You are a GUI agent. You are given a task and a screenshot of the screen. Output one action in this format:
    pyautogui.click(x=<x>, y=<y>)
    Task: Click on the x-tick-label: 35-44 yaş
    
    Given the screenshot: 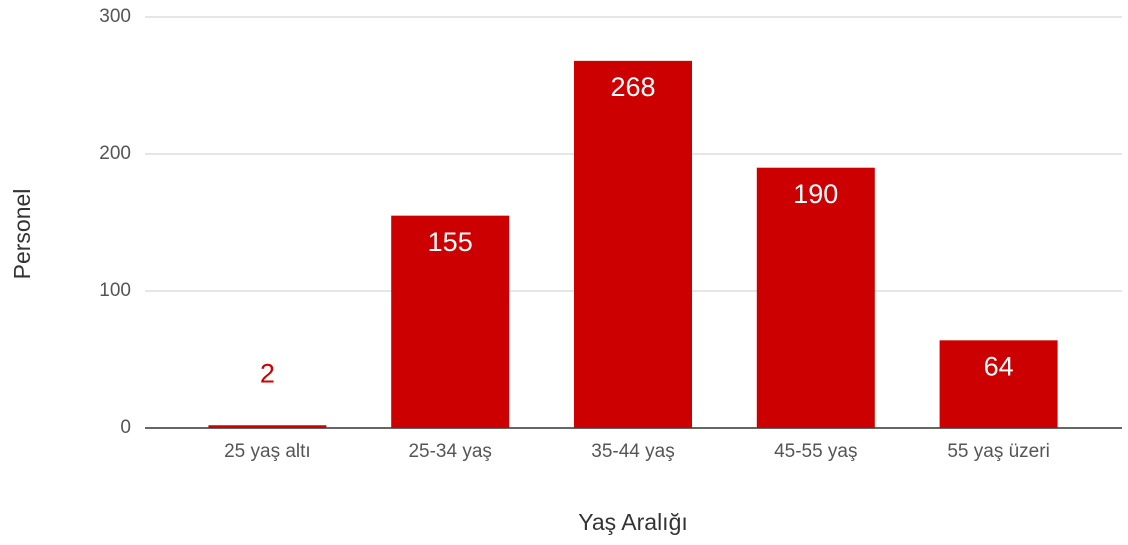 What is the action you would take?
    pyautogui.click(x=632, y=451)
    